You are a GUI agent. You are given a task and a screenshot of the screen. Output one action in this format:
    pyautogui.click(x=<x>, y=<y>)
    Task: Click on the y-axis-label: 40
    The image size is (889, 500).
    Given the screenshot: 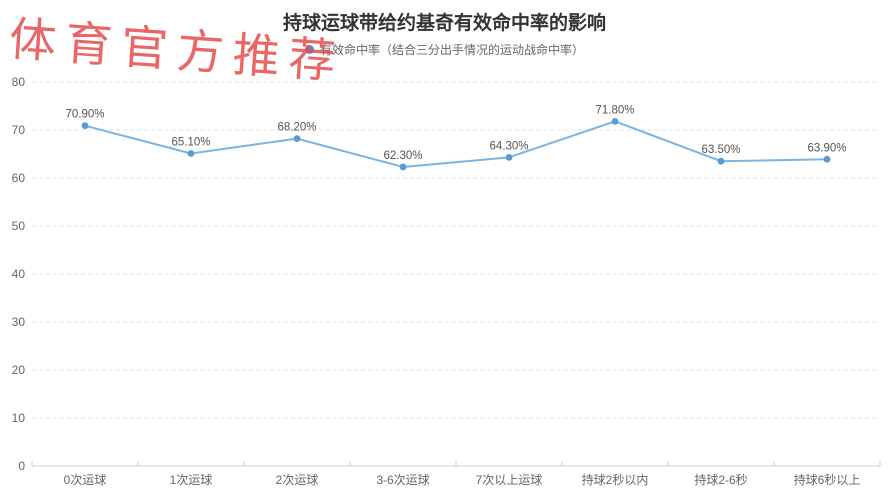 What is the action you would take?
    pyautogui.click(x=19, y=274)
    